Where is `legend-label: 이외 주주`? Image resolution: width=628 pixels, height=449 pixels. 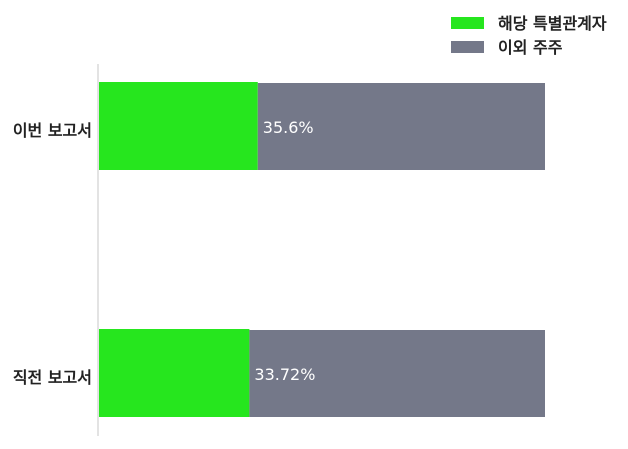 legend-label: 이외 주주 is located at coordinates (530, 47).